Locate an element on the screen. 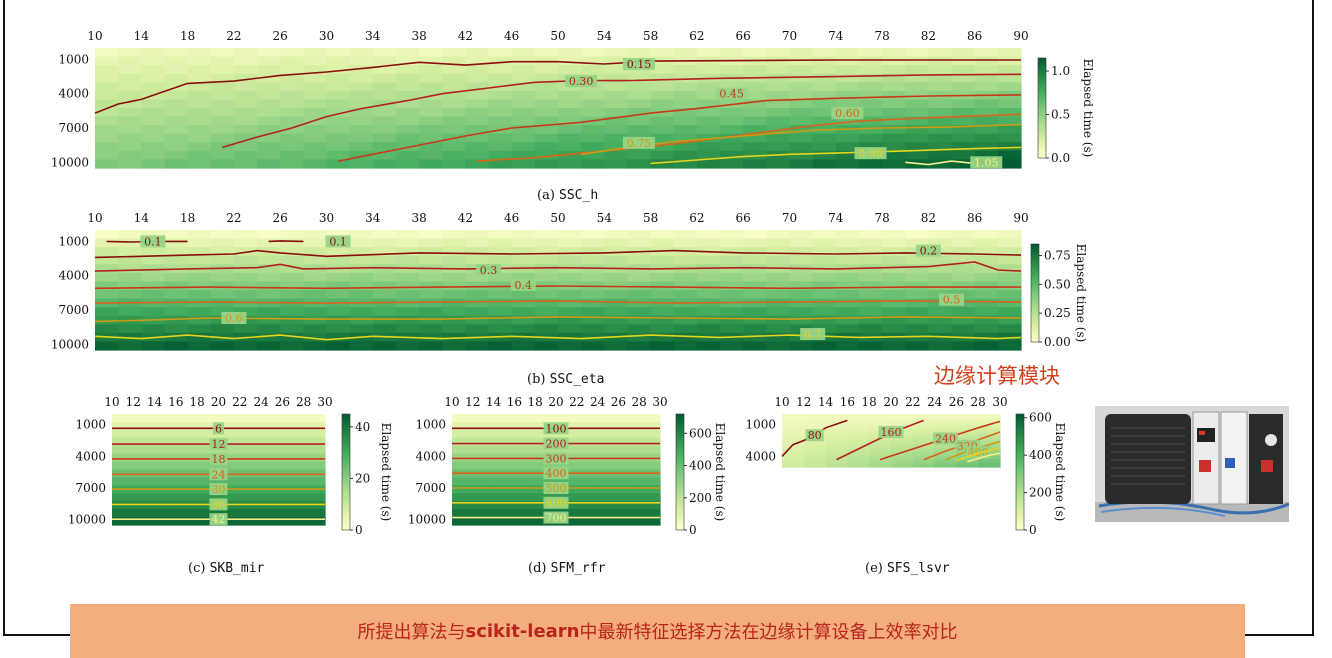  x-tick-label: 16 is located at coordinates (175, 402).